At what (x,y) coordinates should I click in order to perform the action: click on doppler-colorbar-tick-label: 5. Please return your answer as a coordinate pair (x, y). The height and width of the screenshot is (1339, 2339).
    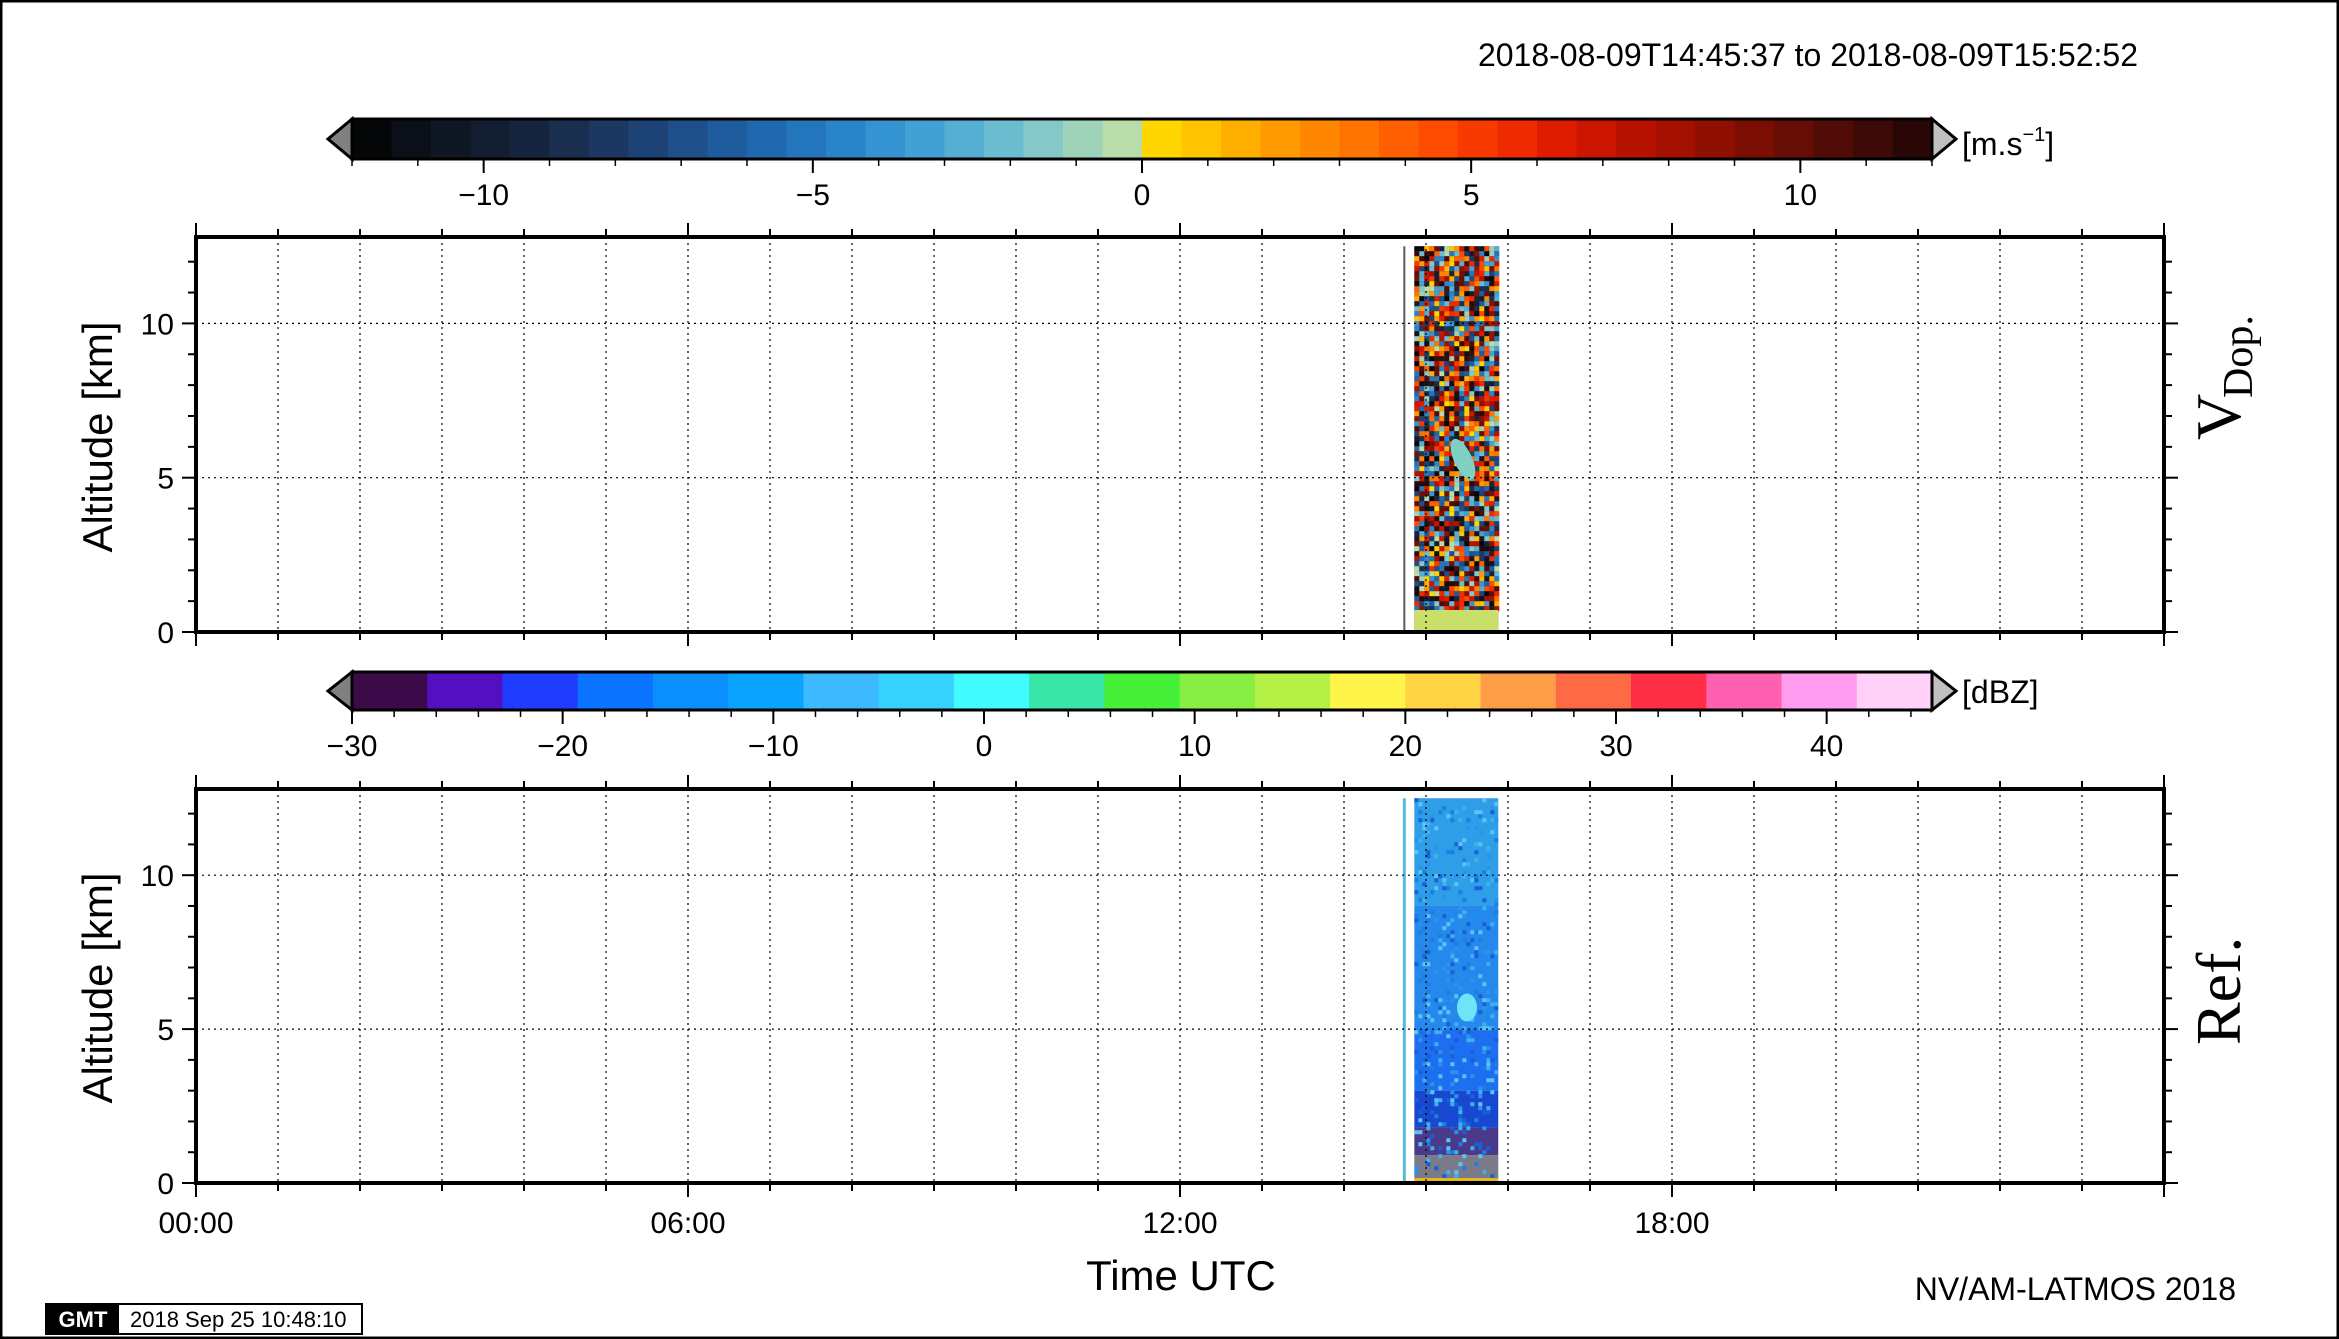
    Looking at the image, I should click on (1471, 195).